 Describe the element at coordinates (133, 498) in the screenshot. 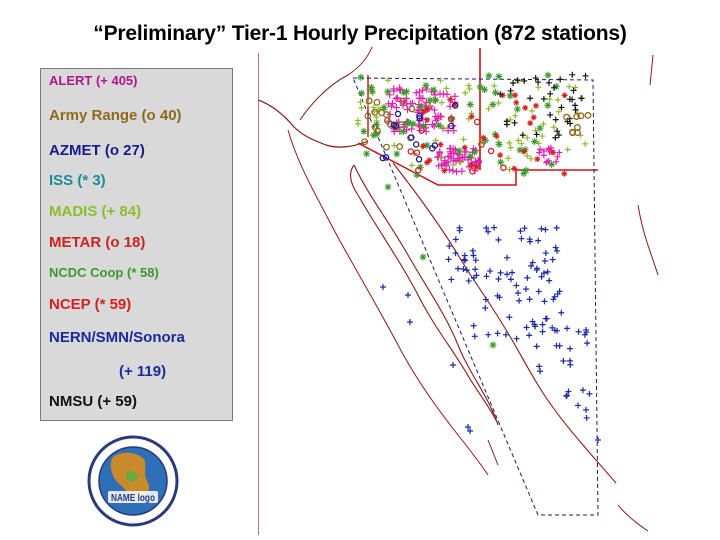

I see `logo-text: NAME logo` at that location.